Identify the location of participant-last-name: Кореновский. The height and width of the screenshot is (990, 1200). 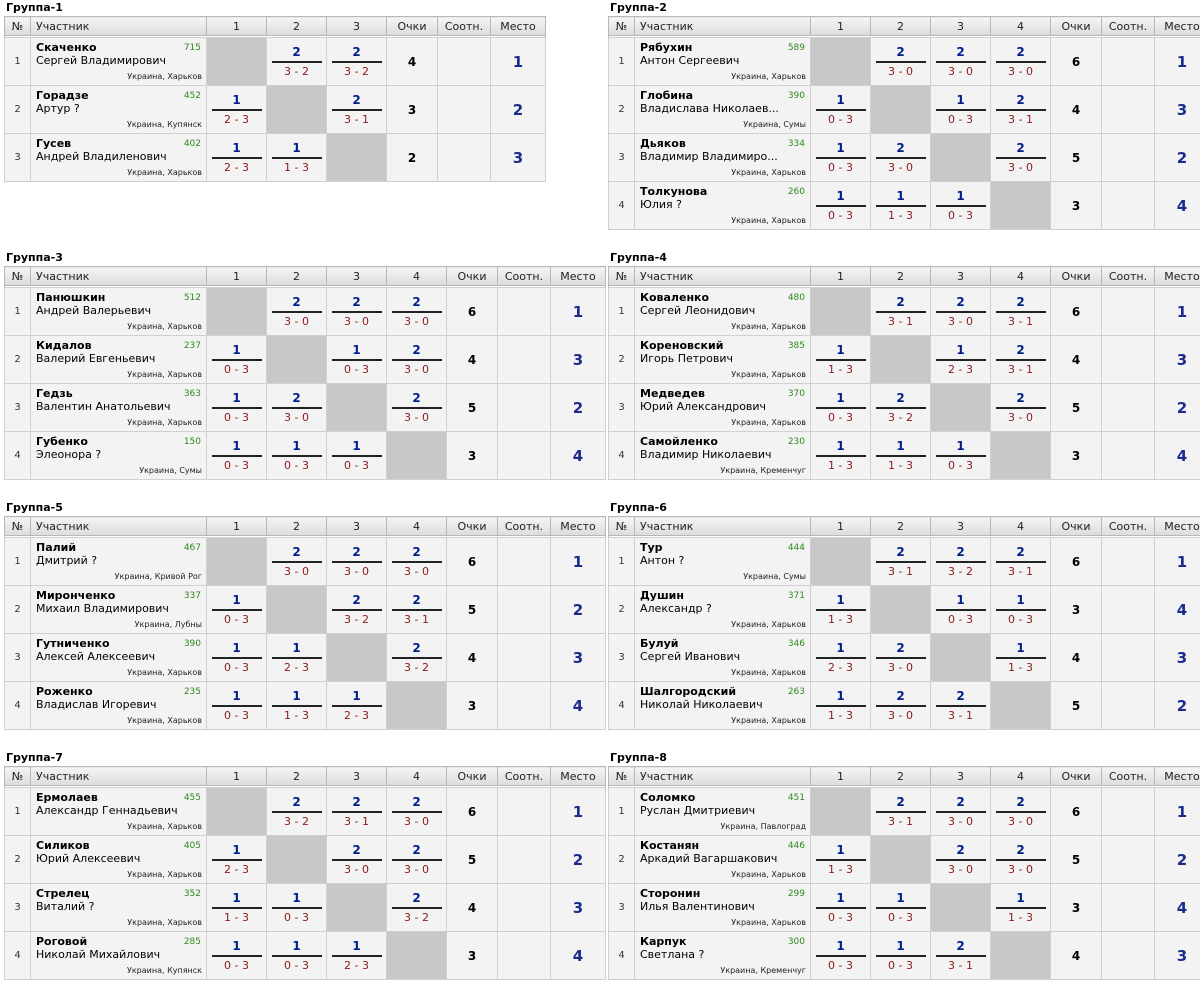
(682, 345).